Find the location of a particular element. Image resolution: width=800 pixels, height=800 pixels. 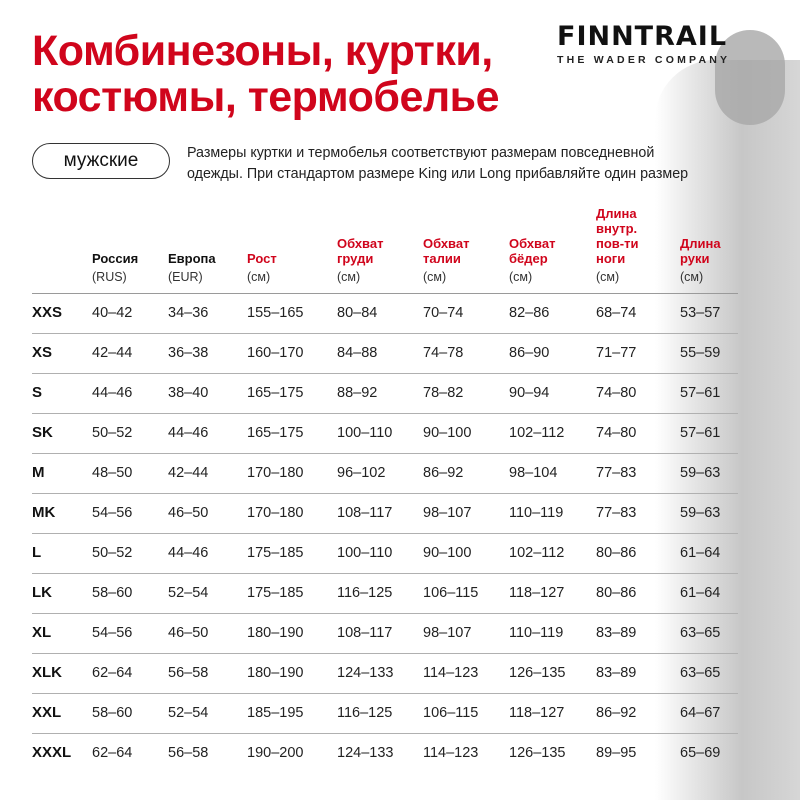

table-cell: 48–50 is located at coordinates (112, 473).